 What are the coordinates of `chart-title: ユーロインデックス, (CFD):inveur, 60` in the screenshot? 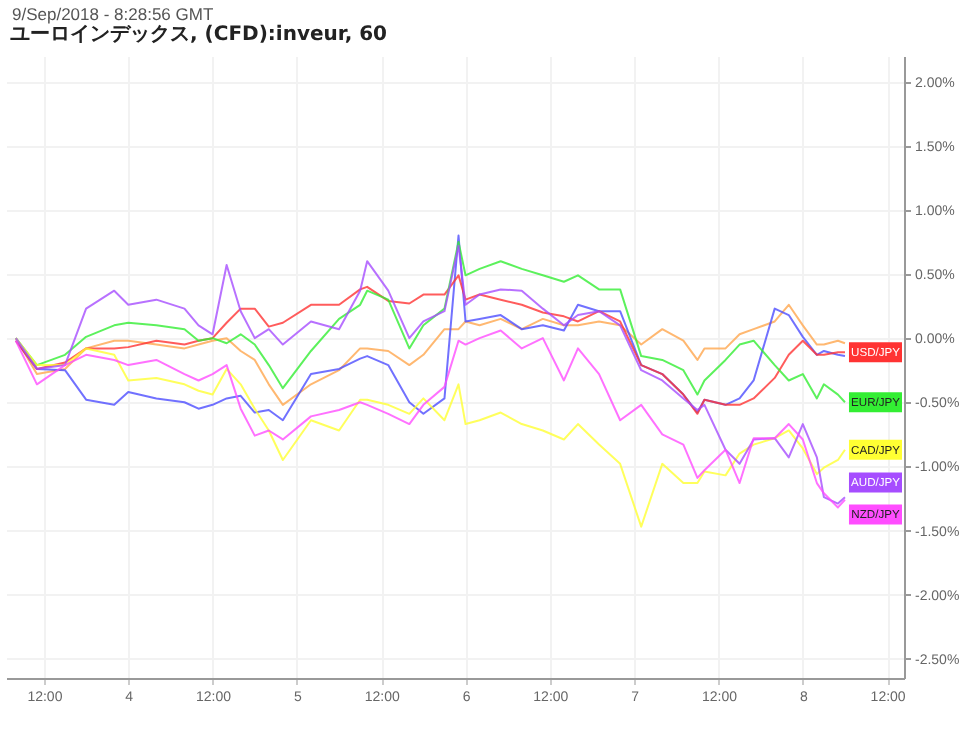 It's located at (199, 35).